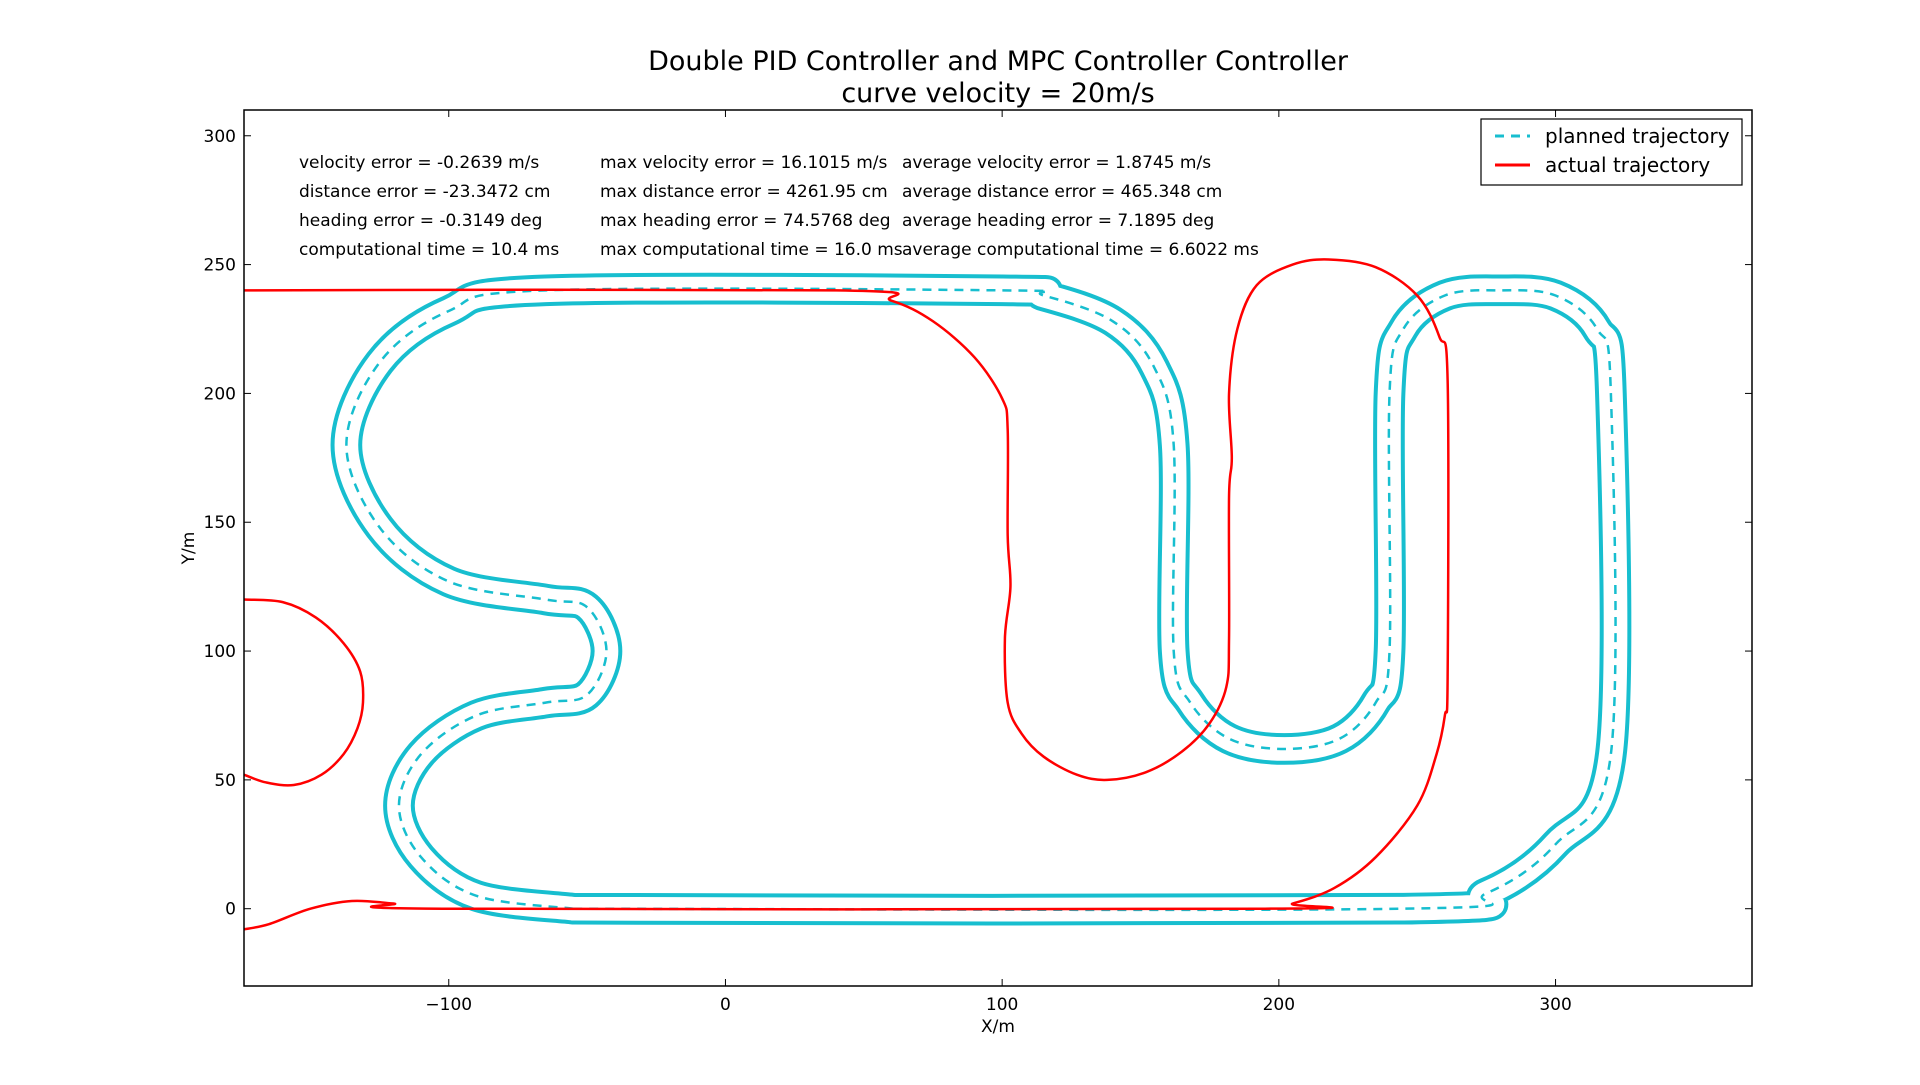 The width and height of the screenshot is (1920, 1085). I want to click on stat-average-velocity-error: average velocity error = 1.8745 m/s, so click(1056, 163).